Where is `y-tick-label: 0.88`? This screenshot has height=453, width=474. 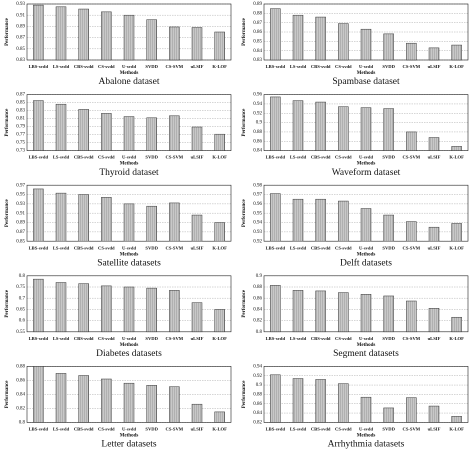
y-tick-label: 0.88 is located at coordinates (257, 395).